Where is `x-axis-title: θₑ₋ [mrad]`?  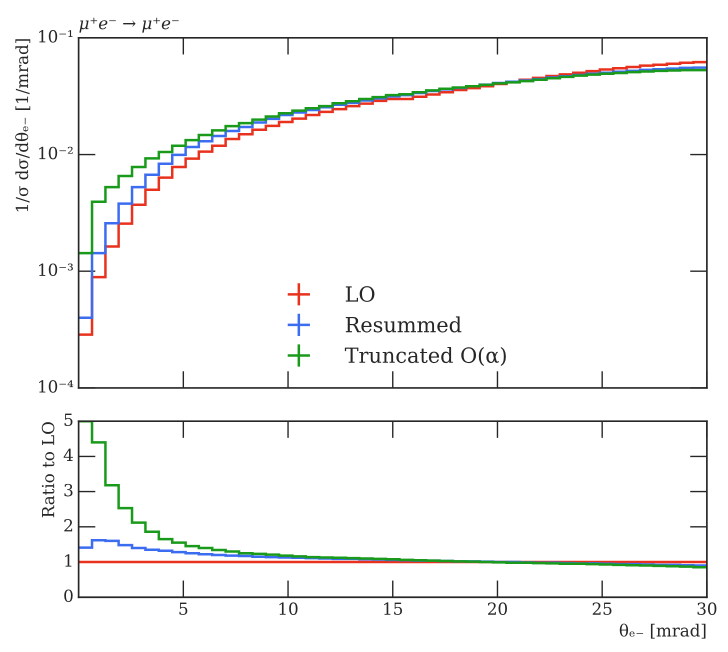
x-axis-title: θₑ₋ [mrad] is located at coordinates (663, 631).